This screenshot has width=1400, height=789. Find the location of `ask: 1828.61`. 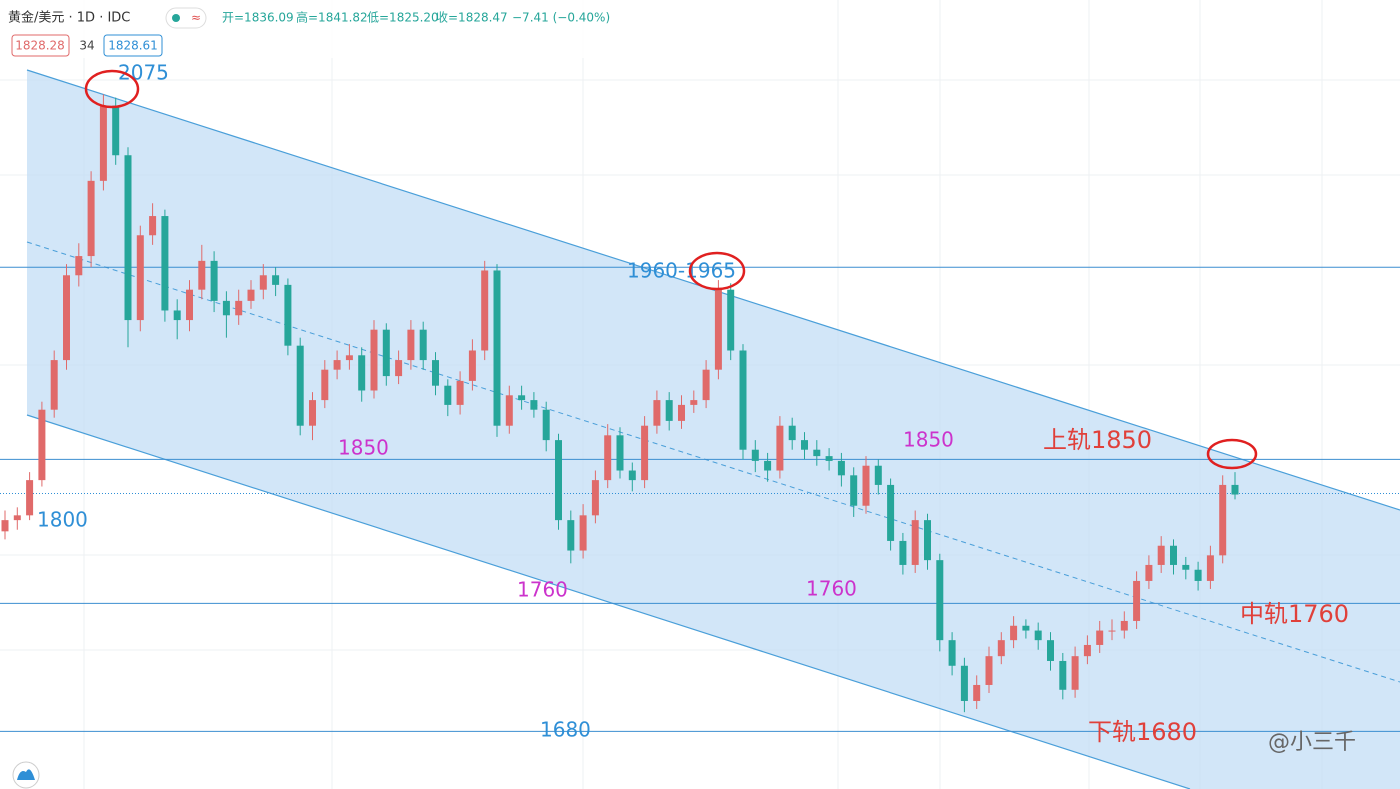

ask: 1828.61 is located at coordinates (133, 46).